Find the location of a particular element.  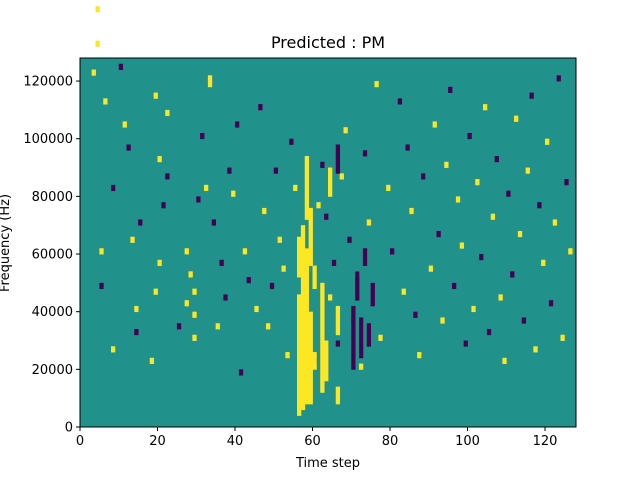

x-tick-label: 0 is located at coordinates (80, 441).